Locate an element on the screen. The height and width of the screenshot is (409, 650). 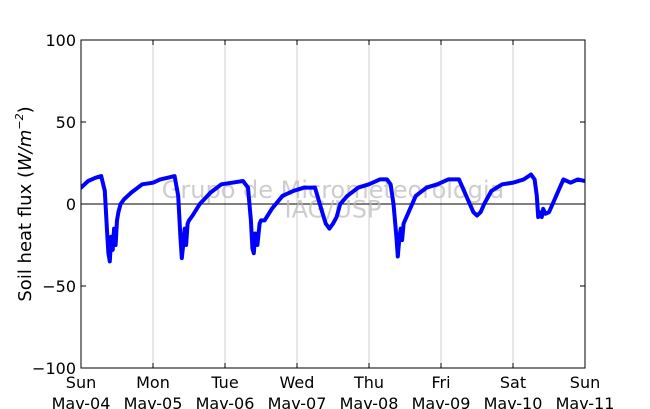
y-axis-label: Soil heat flux (W/m−2) is located at coordinates (24, 203).